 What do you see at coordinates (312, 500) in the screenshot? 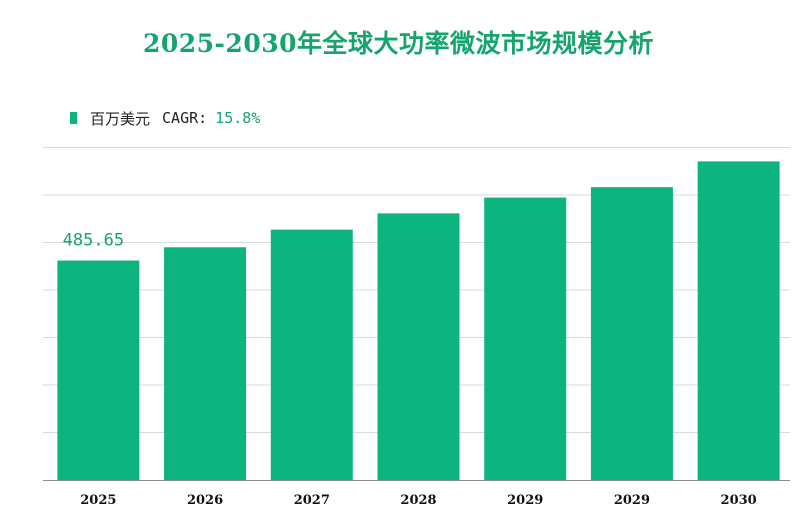
I see `x-tick-label: 2027` at bounding box center [312, 500].